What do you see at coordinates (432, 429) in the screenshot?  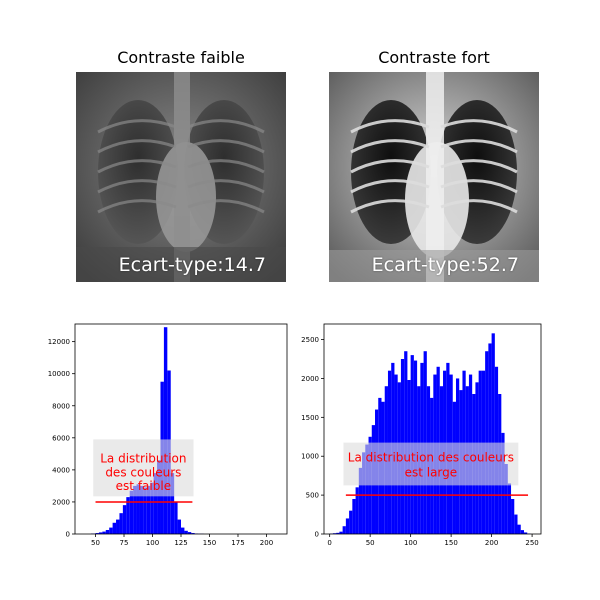 I see `axes-frame` at bounding box center [432, 429].